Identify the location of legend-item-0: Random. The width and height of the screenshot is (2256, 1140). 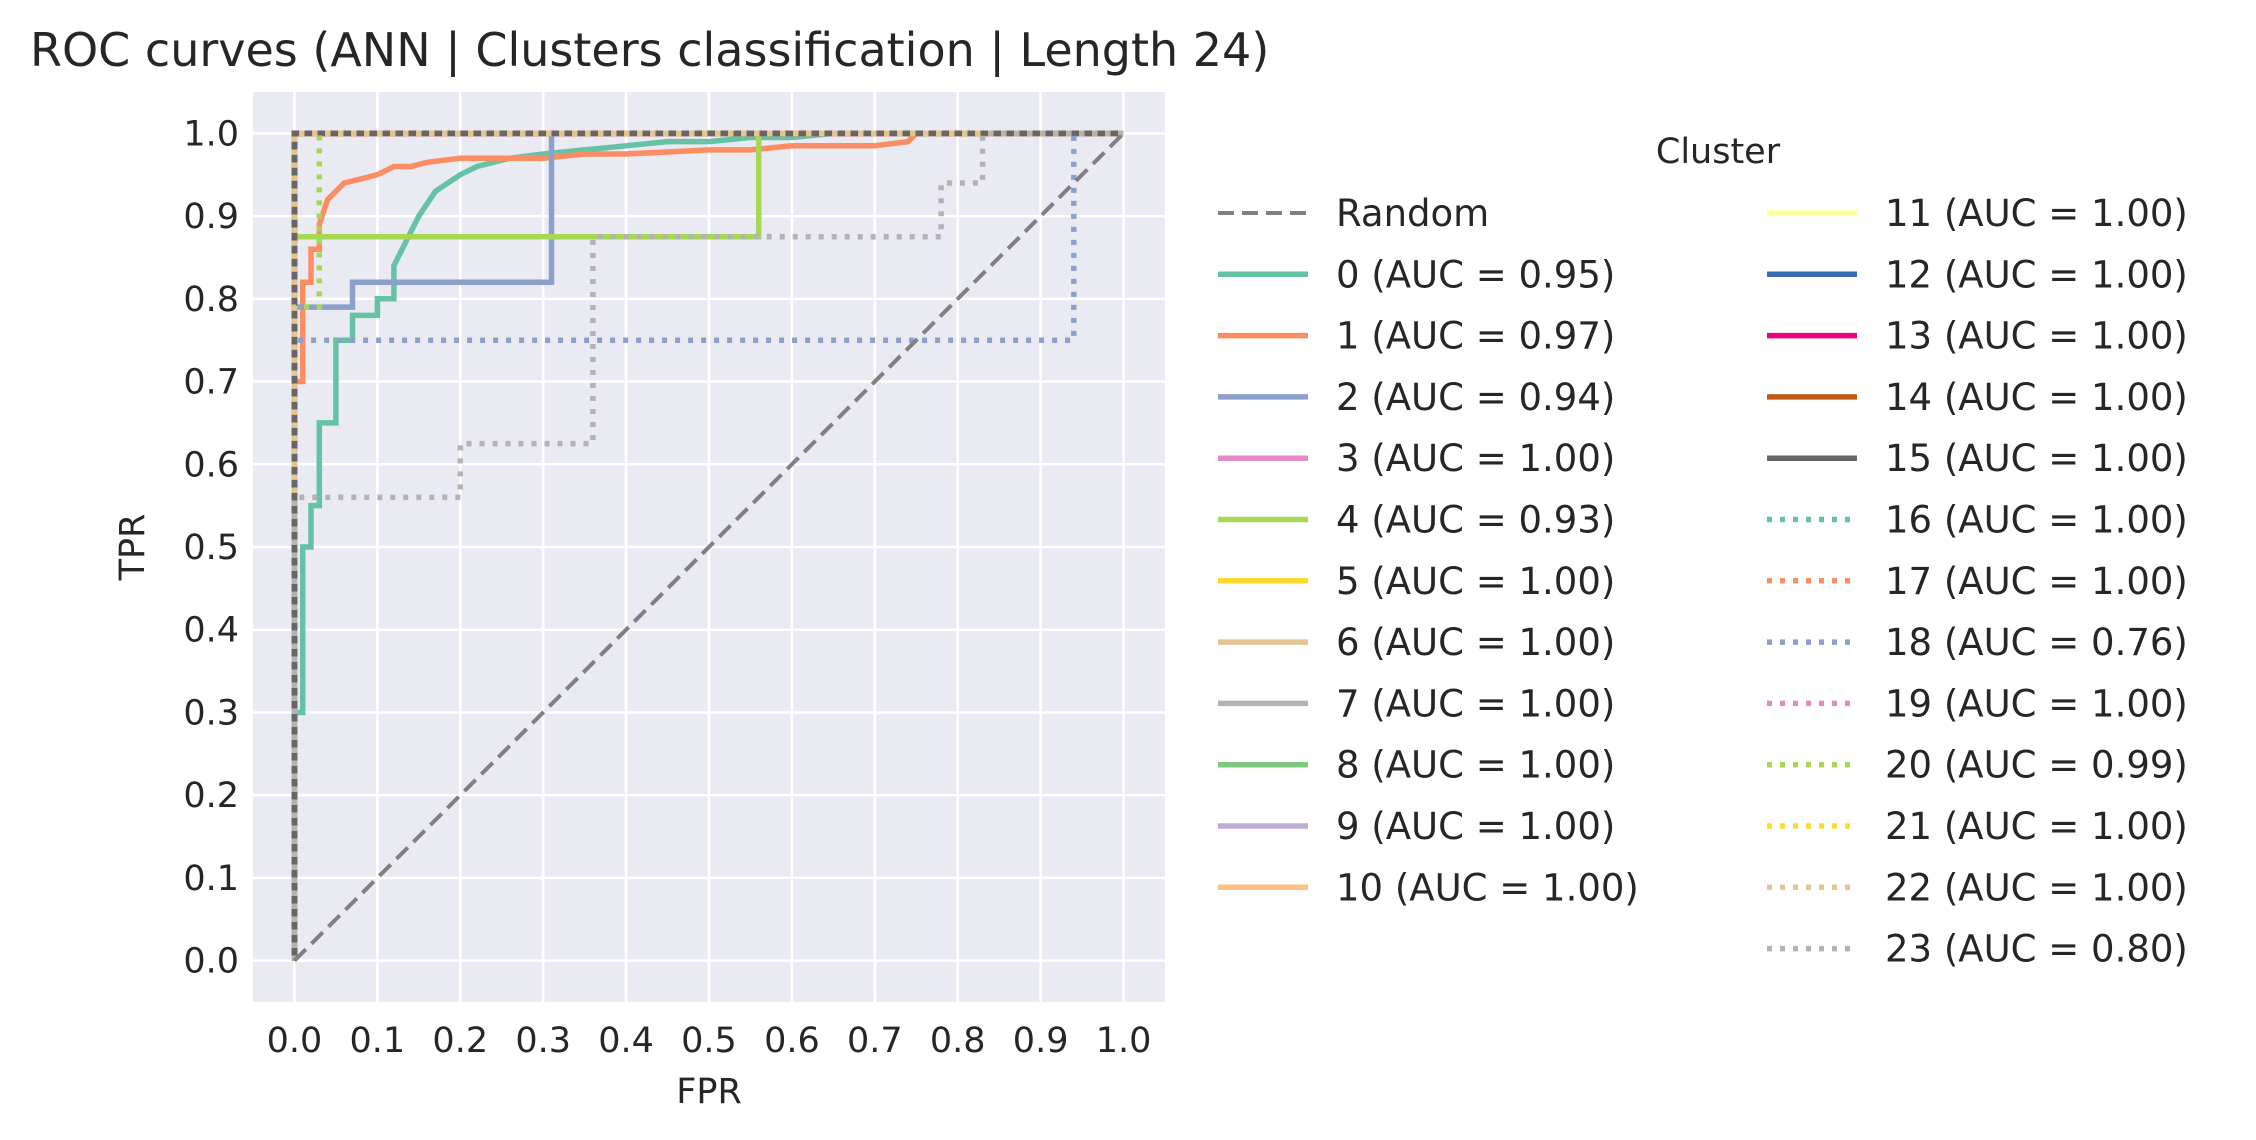
(1353, 213).